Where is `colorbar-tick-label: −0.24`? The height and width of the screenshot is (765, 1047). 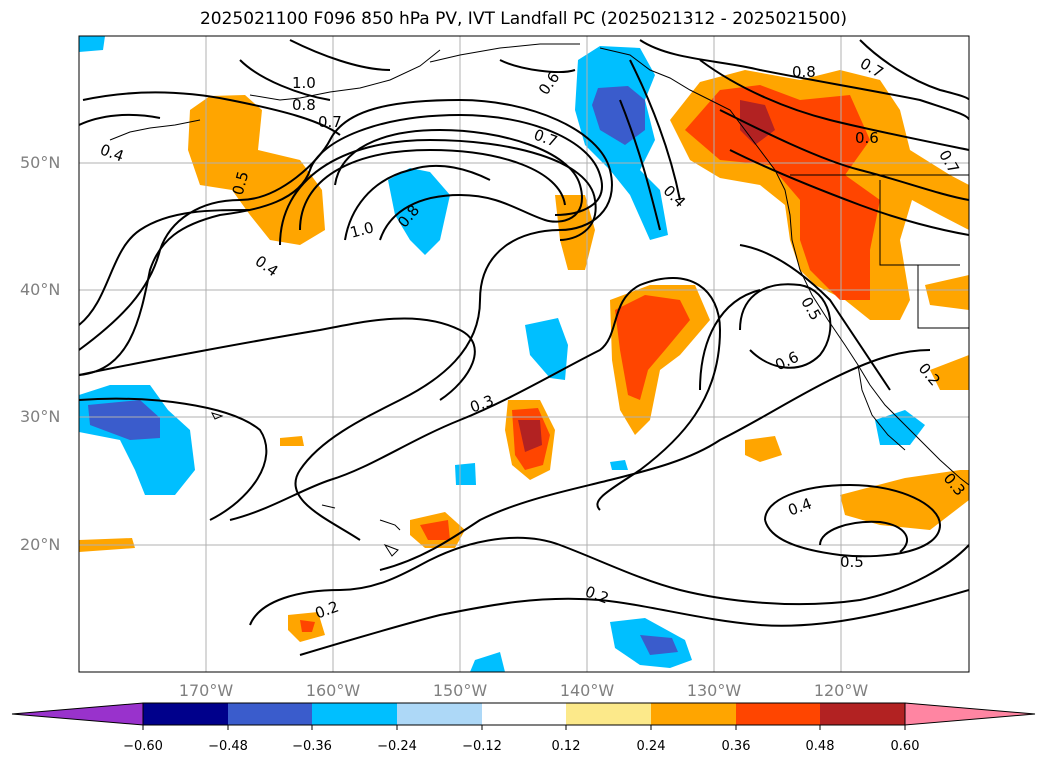
colorbar-tick-label: −0.24 is located at coordinates (397, 746).